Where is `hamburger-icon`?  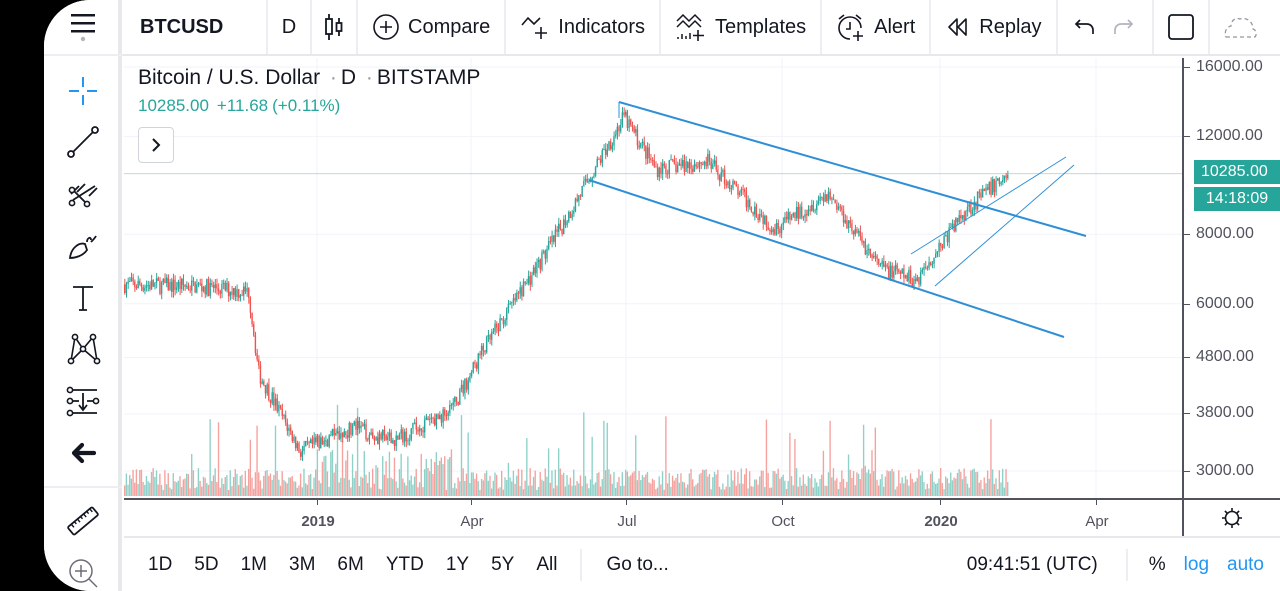
hamburger-icon is located at coordinates (83, 28).